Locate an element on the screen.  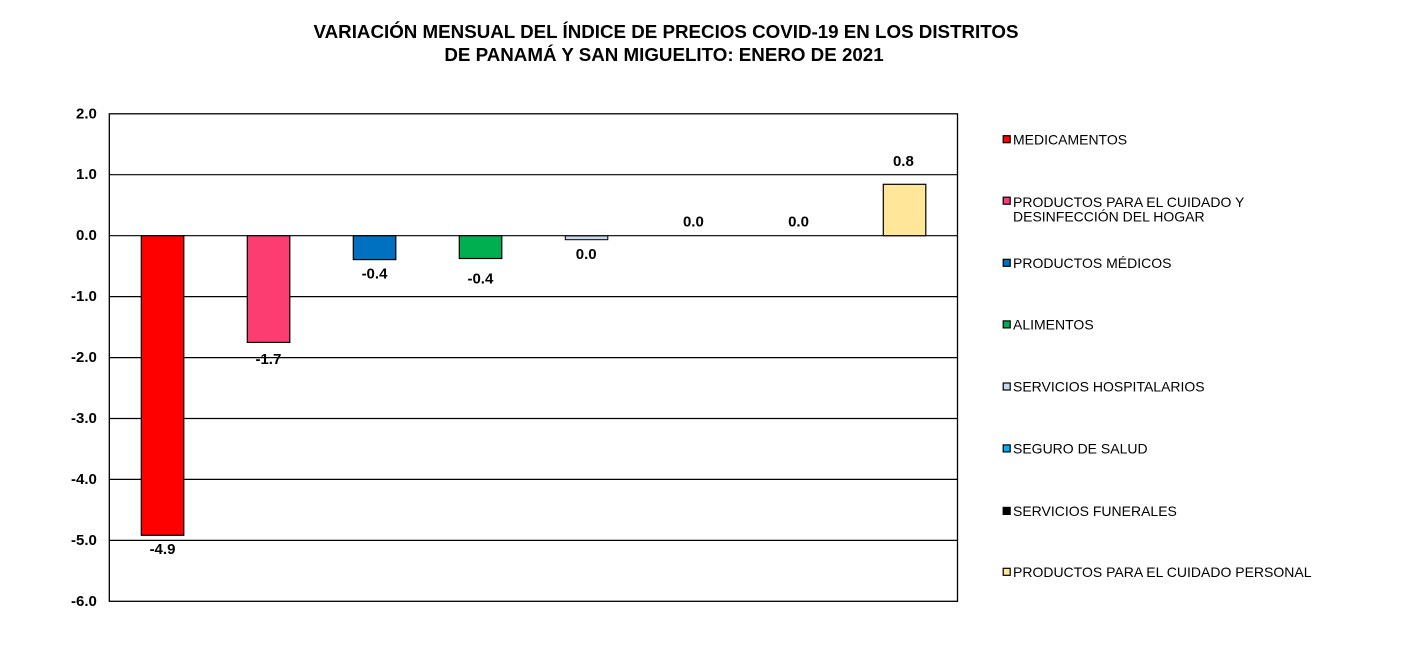
svg-text: SERVICIOS HOSPITALARIOS is located at coordinates (1109, 387).